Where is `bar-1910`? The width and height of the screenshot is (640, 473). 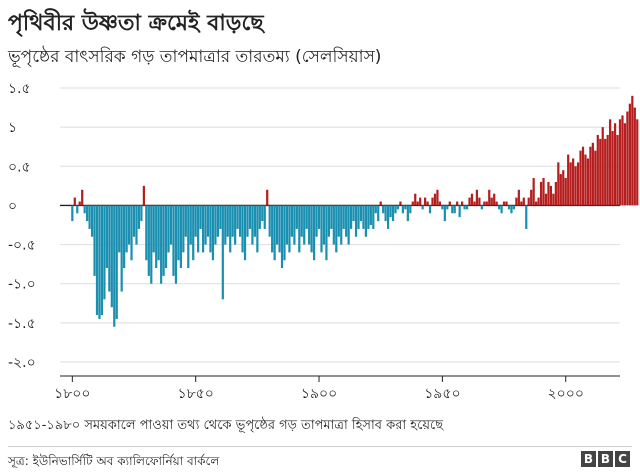
bar-1910 is located at coordinates (343, 217).